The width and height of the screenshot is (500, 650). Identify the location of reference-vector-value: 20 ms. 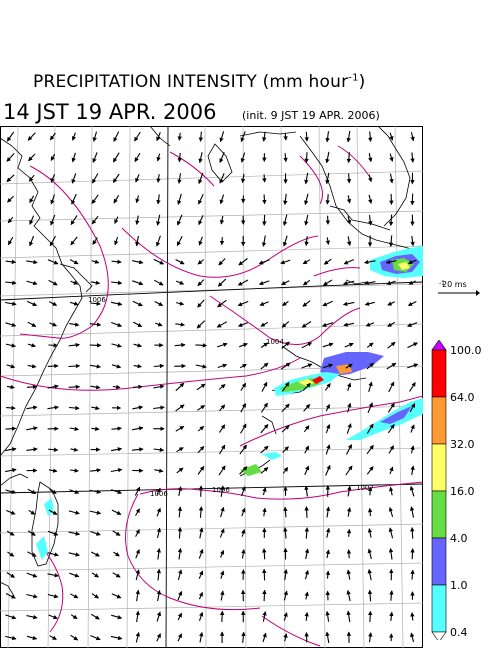
(454, 284).